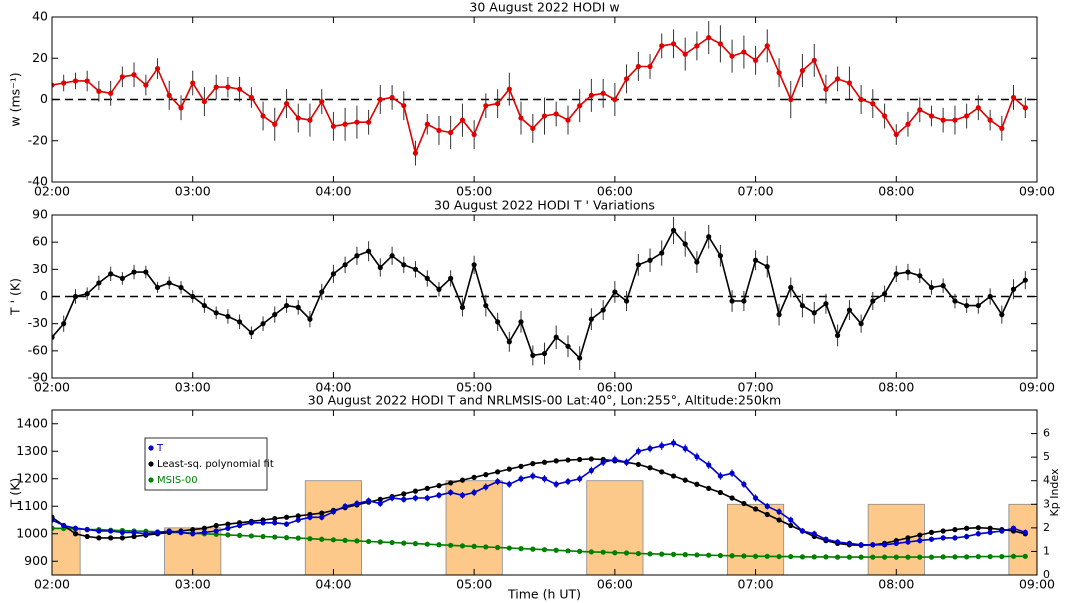  What do you see at coordinates (52, 584) in the screenshot?
I see `x-tick-label: 02:00` at bounding box center [52, 584].